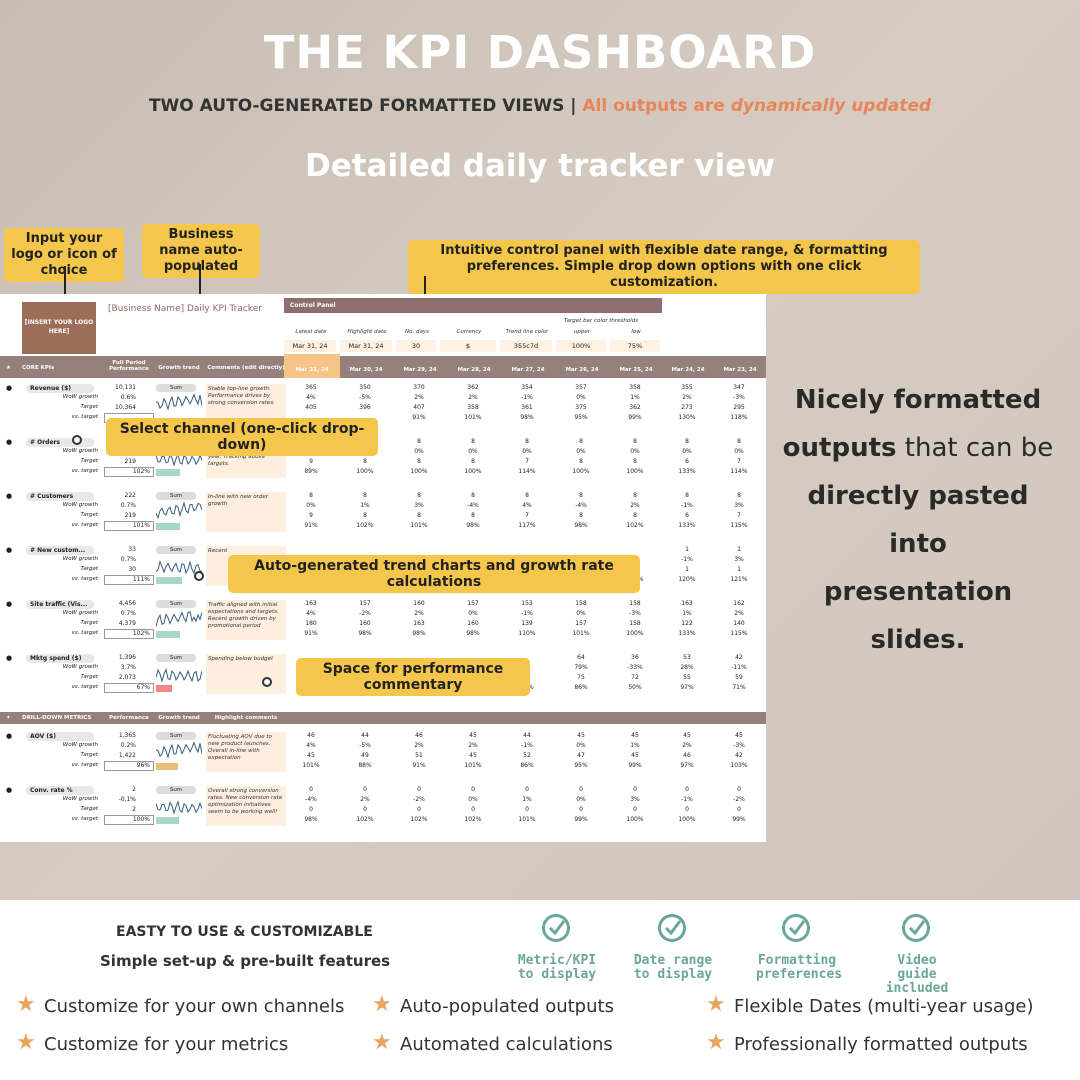  Describe the element at coordinates (179, 459) in the screenshot. I see `trend-sparkline` at that location.